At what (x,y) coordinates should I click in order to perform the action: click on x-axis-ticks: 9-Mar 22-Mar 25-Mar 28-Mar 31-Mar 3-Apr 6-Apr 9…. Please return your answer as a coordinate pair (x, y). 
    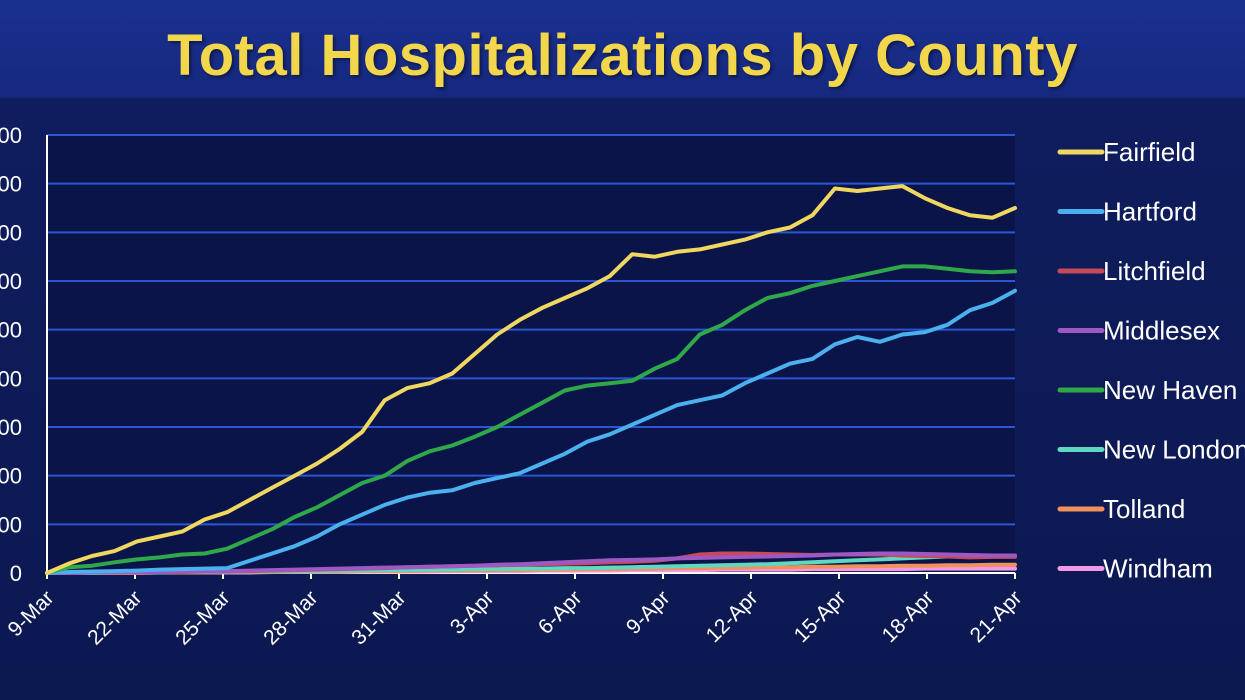
    Looking at the image, I should click on (515, 611).